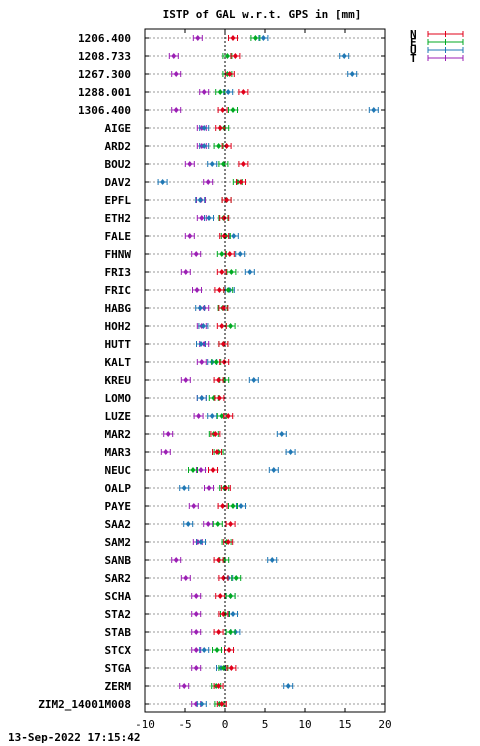 Image resolution: width=480 pixels, height=746 pixels. I want to click on category-label: FRIC, so click(118, 290).